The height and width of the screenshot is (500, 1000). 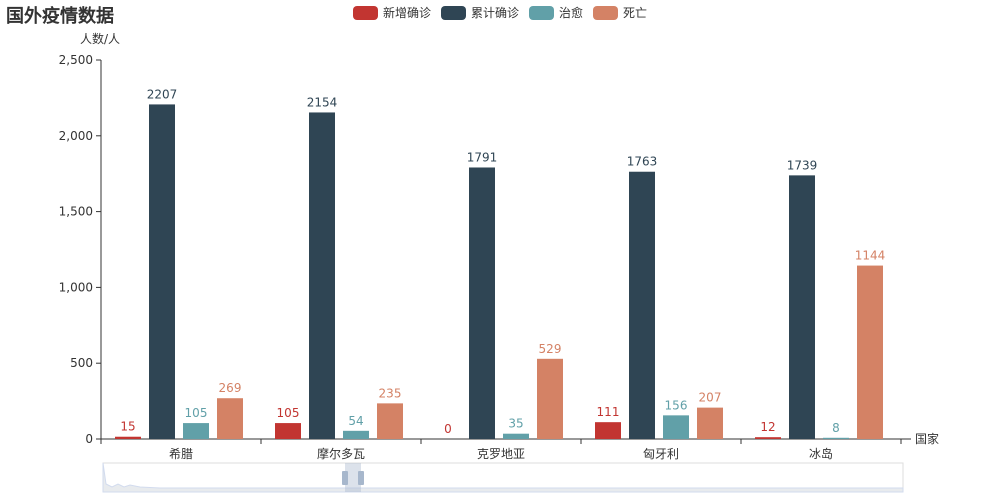 I want to click on data-label: 111, so click(x=608, y=412).